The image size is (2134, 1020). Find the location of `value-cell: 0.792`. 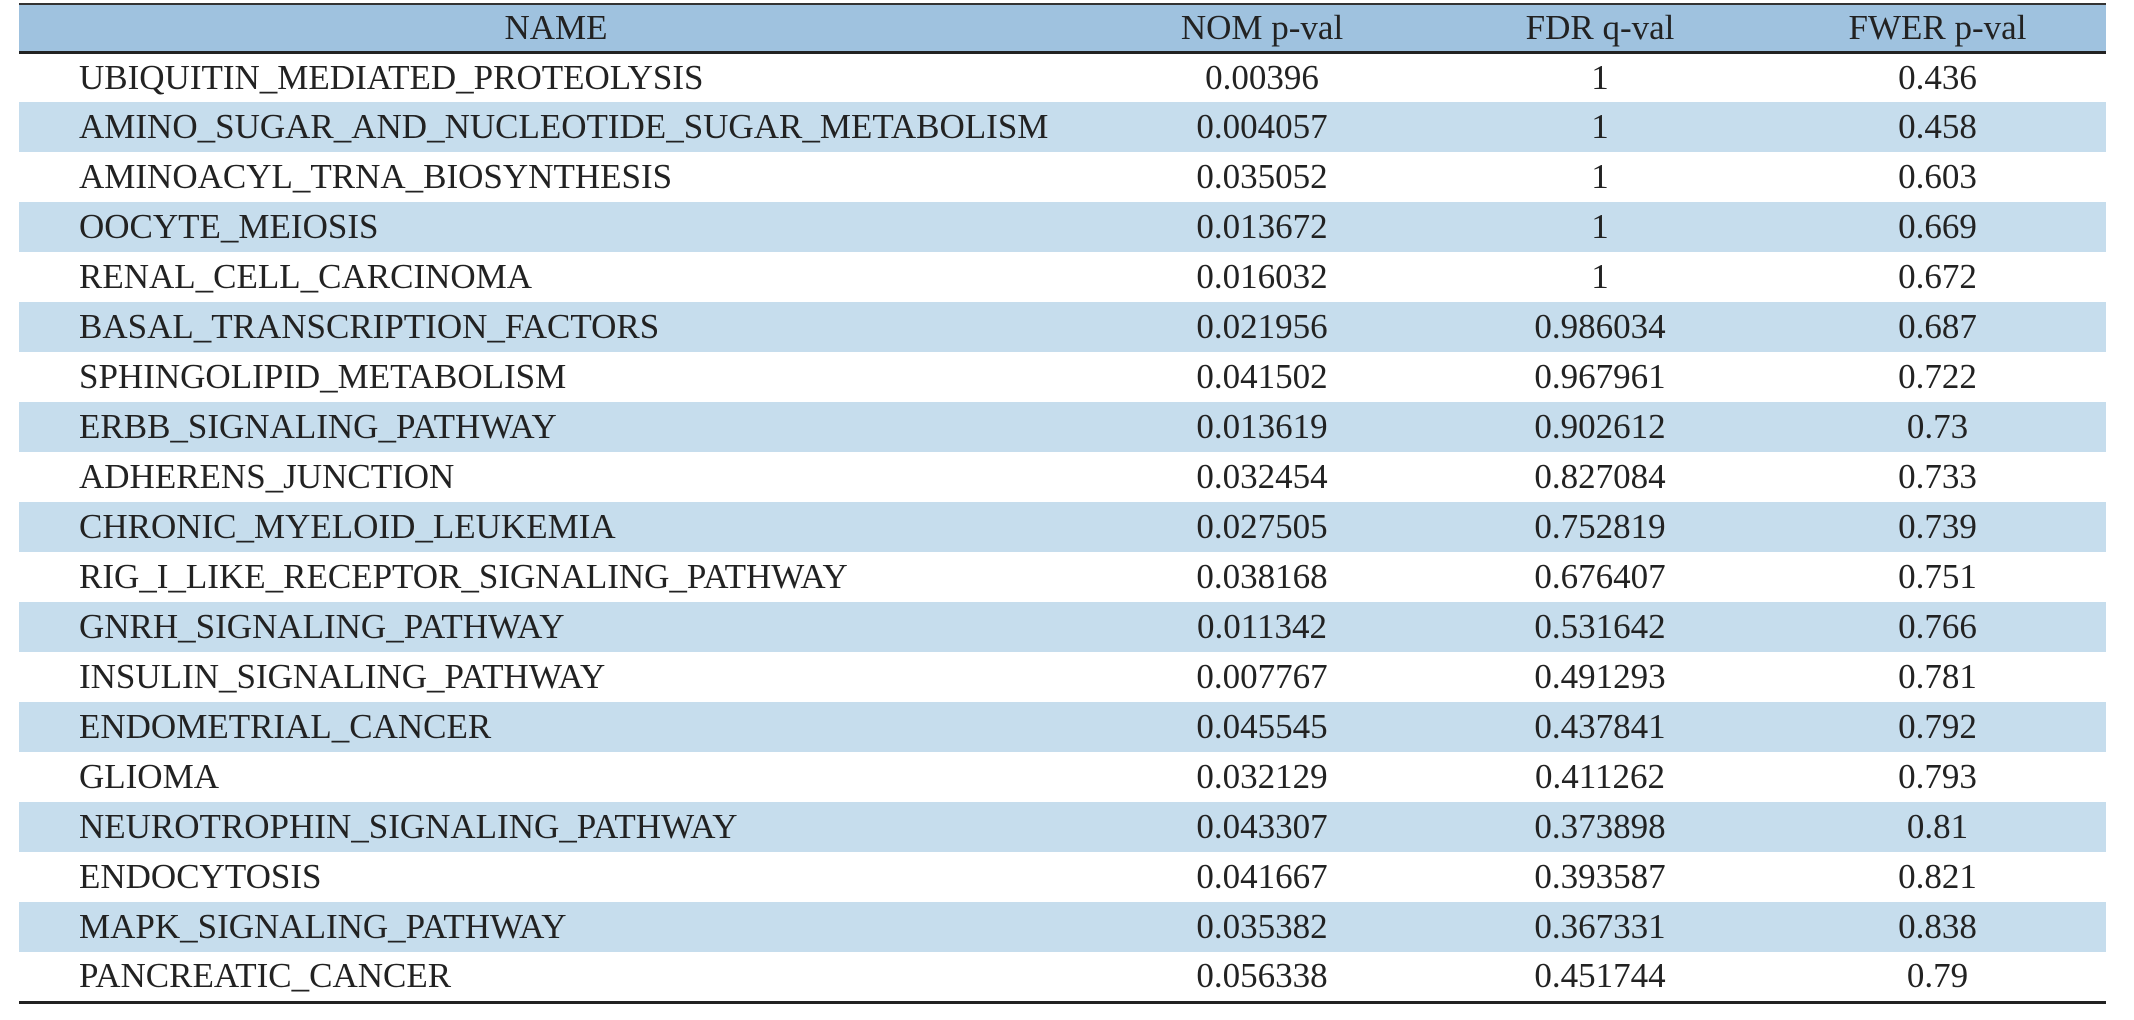

value-cell: 0.792 is located at coordinates (1937, 726).